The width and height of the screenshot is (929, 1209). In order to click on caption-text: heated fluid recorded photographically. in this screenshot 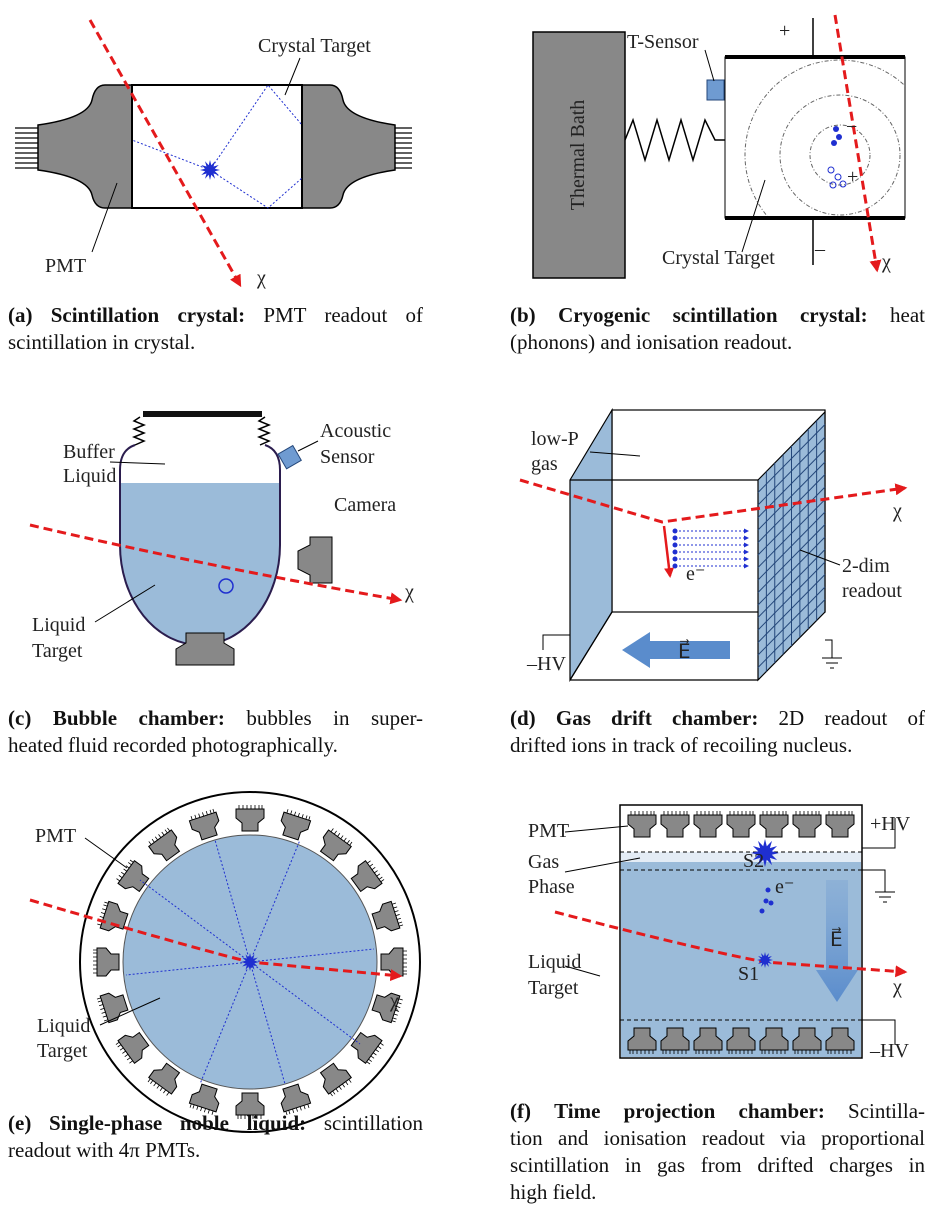, I will do `click(173, 745)`.